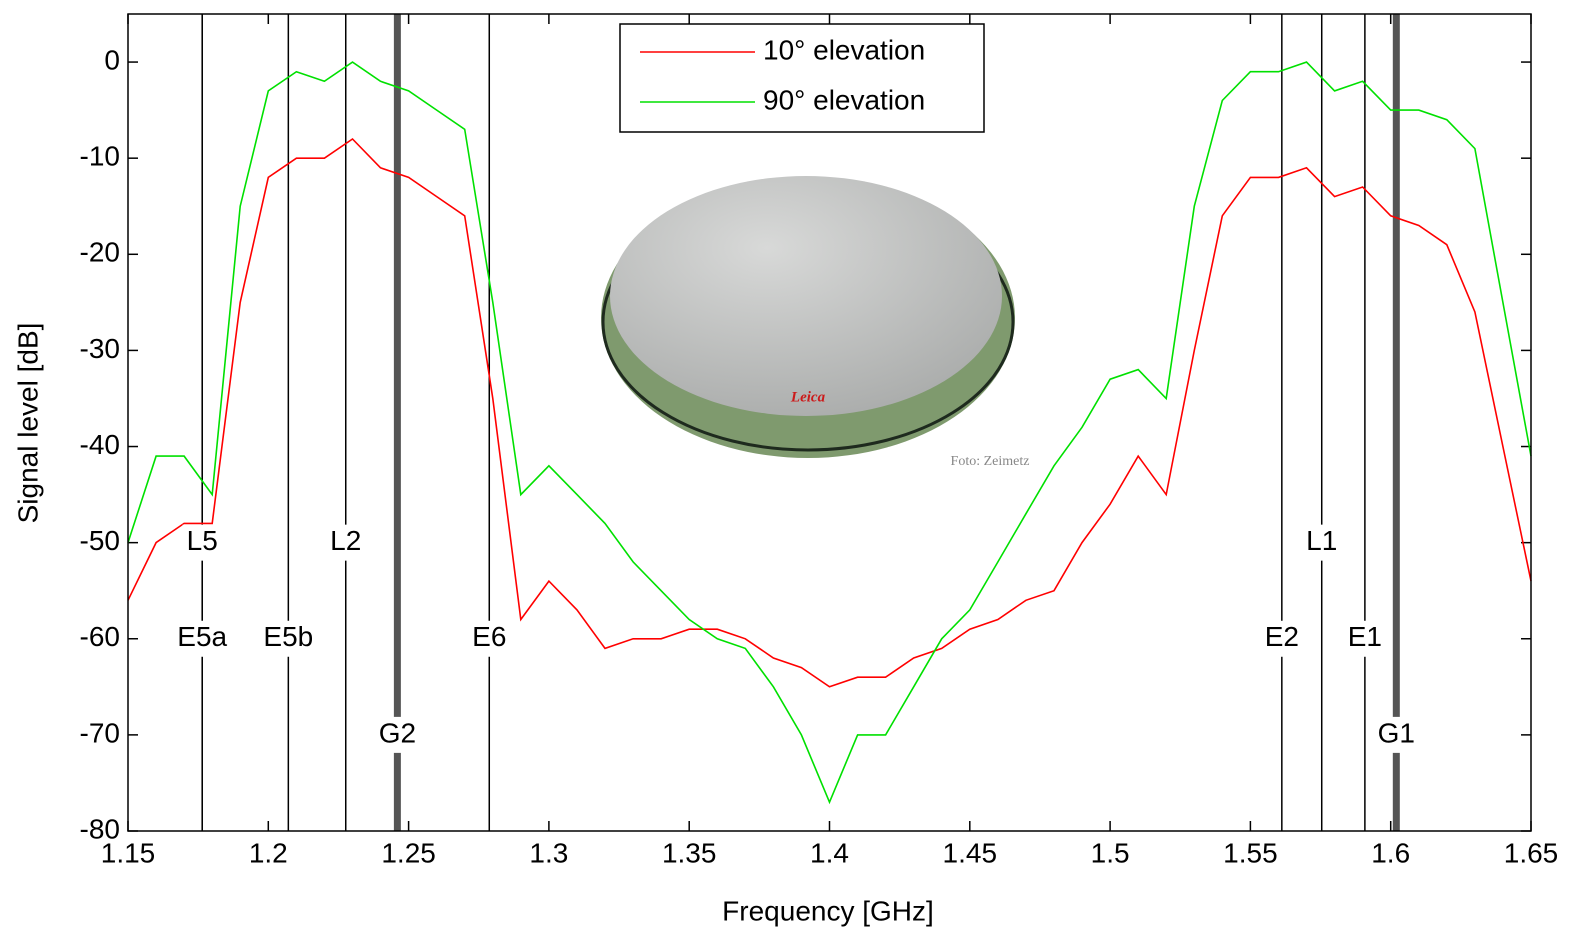 Image resolution: width=1573 pixels, height=931 pixels. I want to click on band-label-group: L1, so click(1322, 542).